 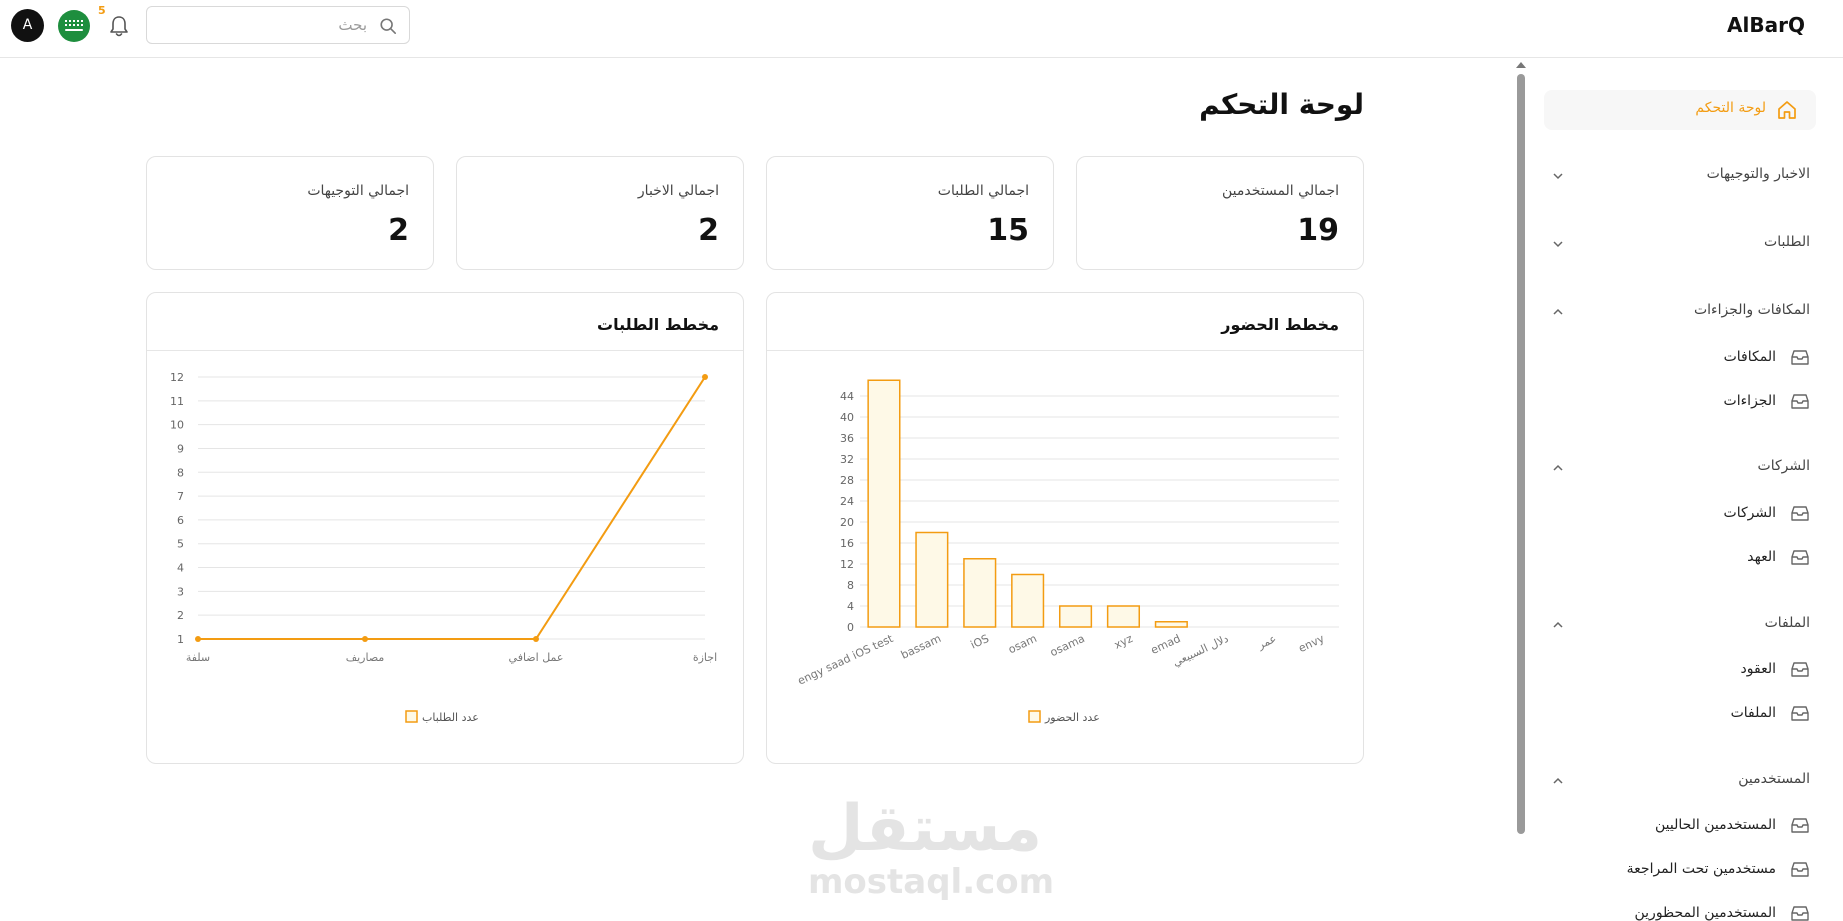 I want to click on x-tick-label: اجازة, so click(x=705, y=657).